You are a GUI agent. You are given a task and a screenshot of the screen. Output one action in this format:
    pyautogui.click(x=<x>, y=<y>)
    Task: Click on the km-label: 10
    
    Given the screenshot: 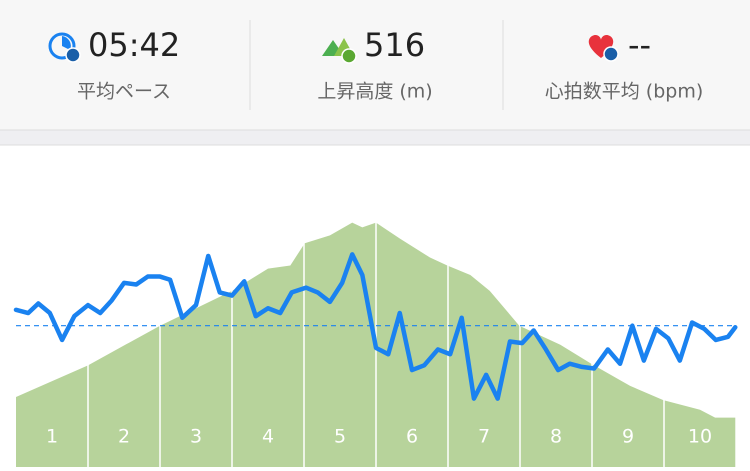 What is the action you would take?
    pyautogui.click(x=700, y=437)
    